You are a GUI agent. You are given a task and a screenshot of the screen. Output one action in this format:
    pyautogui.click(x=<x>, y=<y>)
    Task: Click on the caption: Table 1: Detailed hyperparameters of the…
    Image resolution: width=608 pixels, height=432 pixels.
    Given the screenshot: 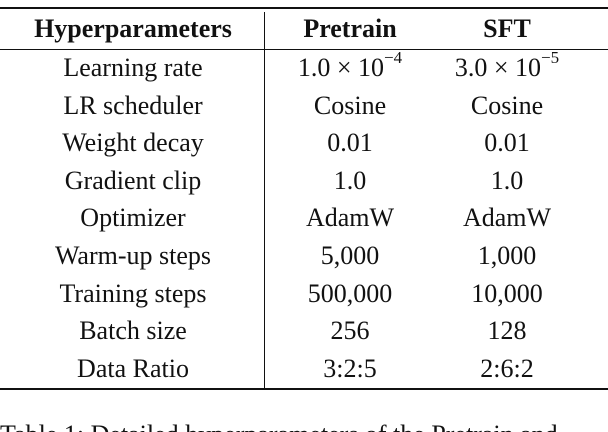 What is the action you would take?
    pyautogui.click(x=279, y=426)
    